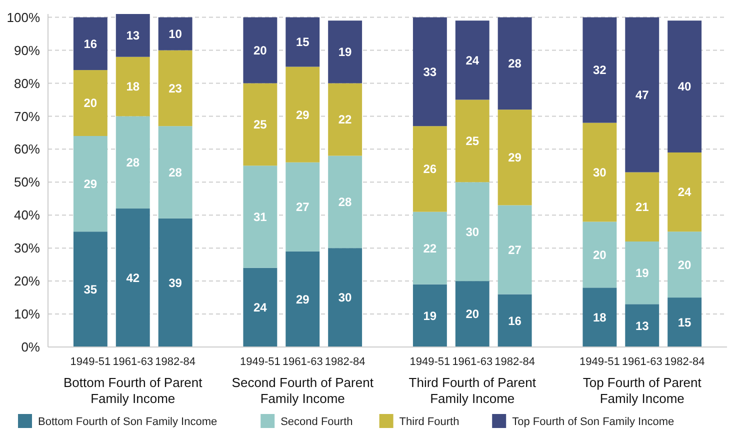 This screenshot has height=435, width=735. Describe the element at coordinates (27, 248) in the screenshot. I see `y-tick-label: 30%` at that location.